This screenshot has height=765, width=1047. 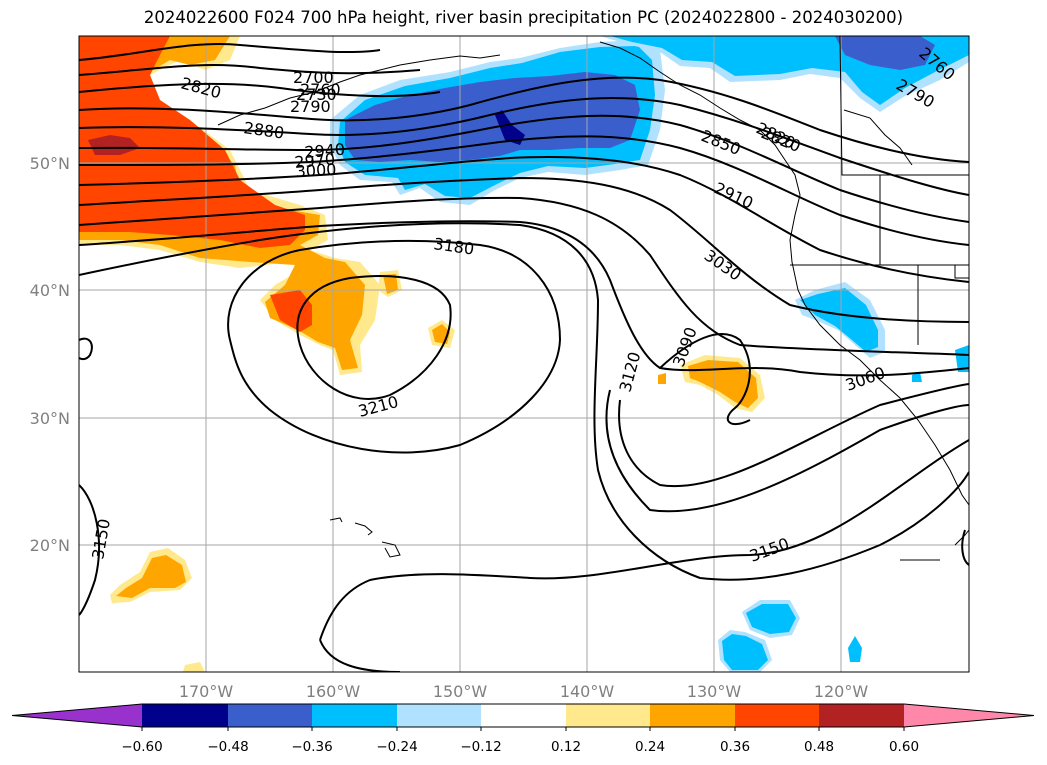 I want to click on longitude-labels: 170°W 160°W 150°W 140°W 130°W 120°W, so click(x=524, y=691).